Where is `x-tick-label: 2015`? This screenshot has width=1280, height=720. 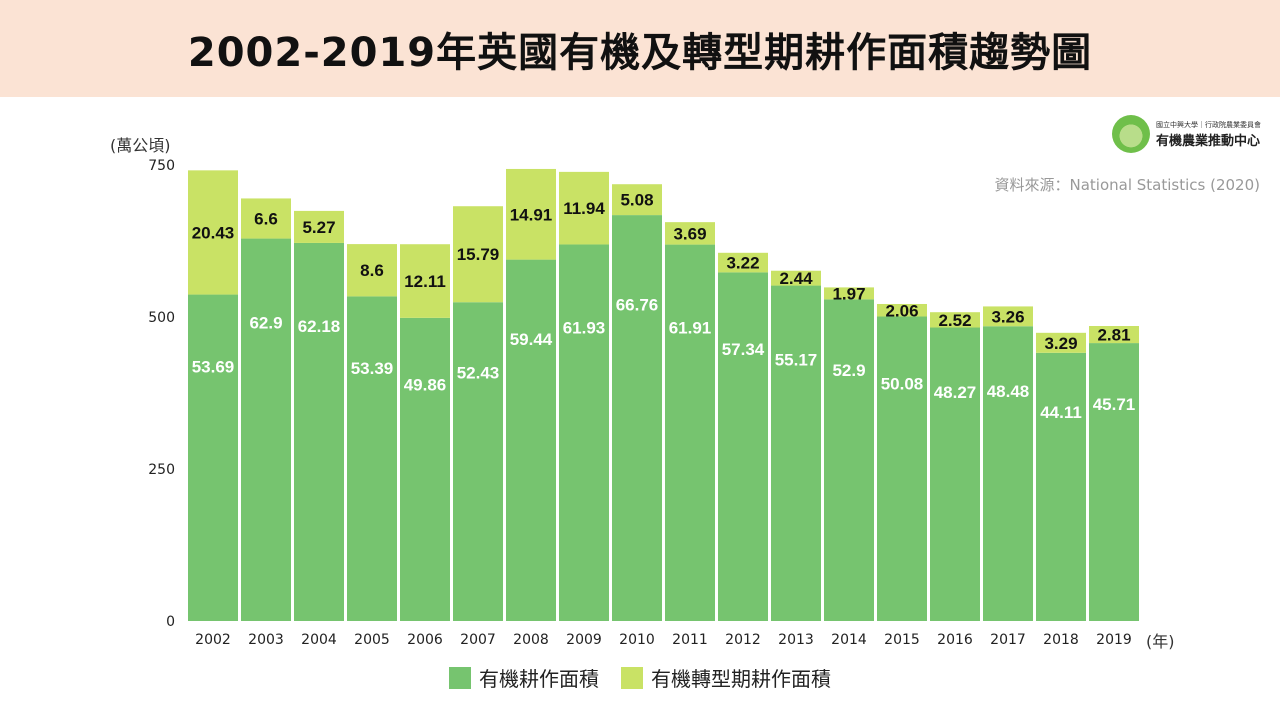
x-tick-label: 2015 is located at coordinates (902, 640).